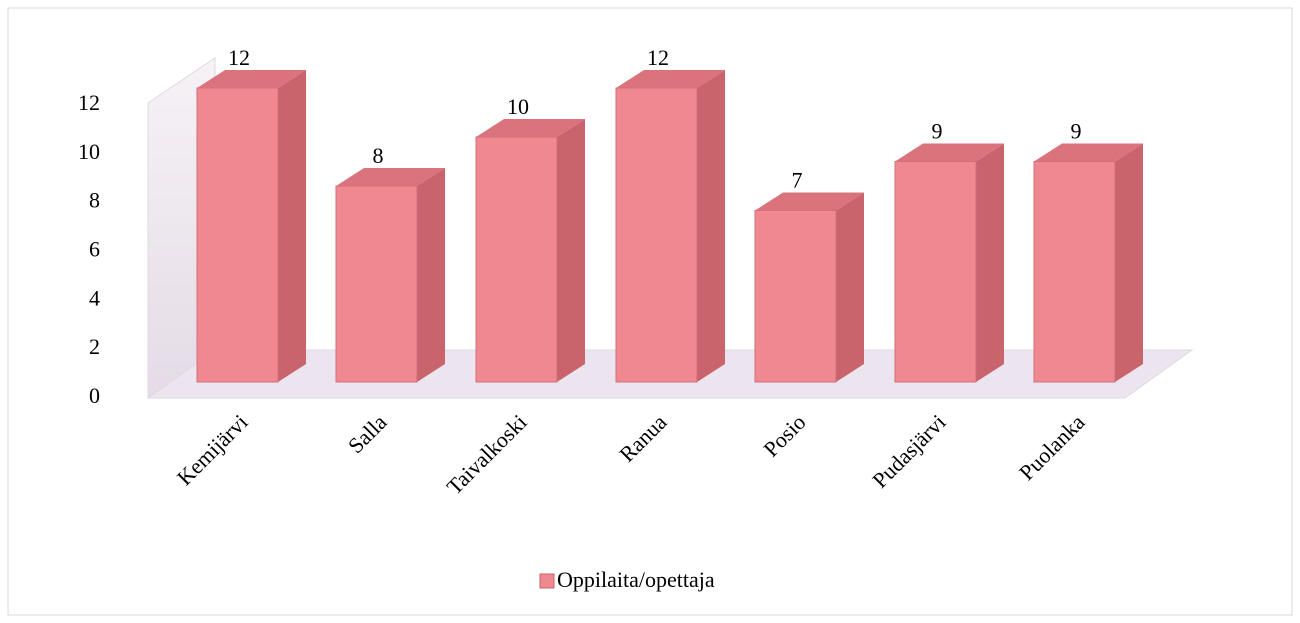 The image size is (1300, 623). What do you see at coordinates (636, 579) in the screenshot?
I see `legend-label: Oppilaita/opettaja` at bounding box center [636, 579].